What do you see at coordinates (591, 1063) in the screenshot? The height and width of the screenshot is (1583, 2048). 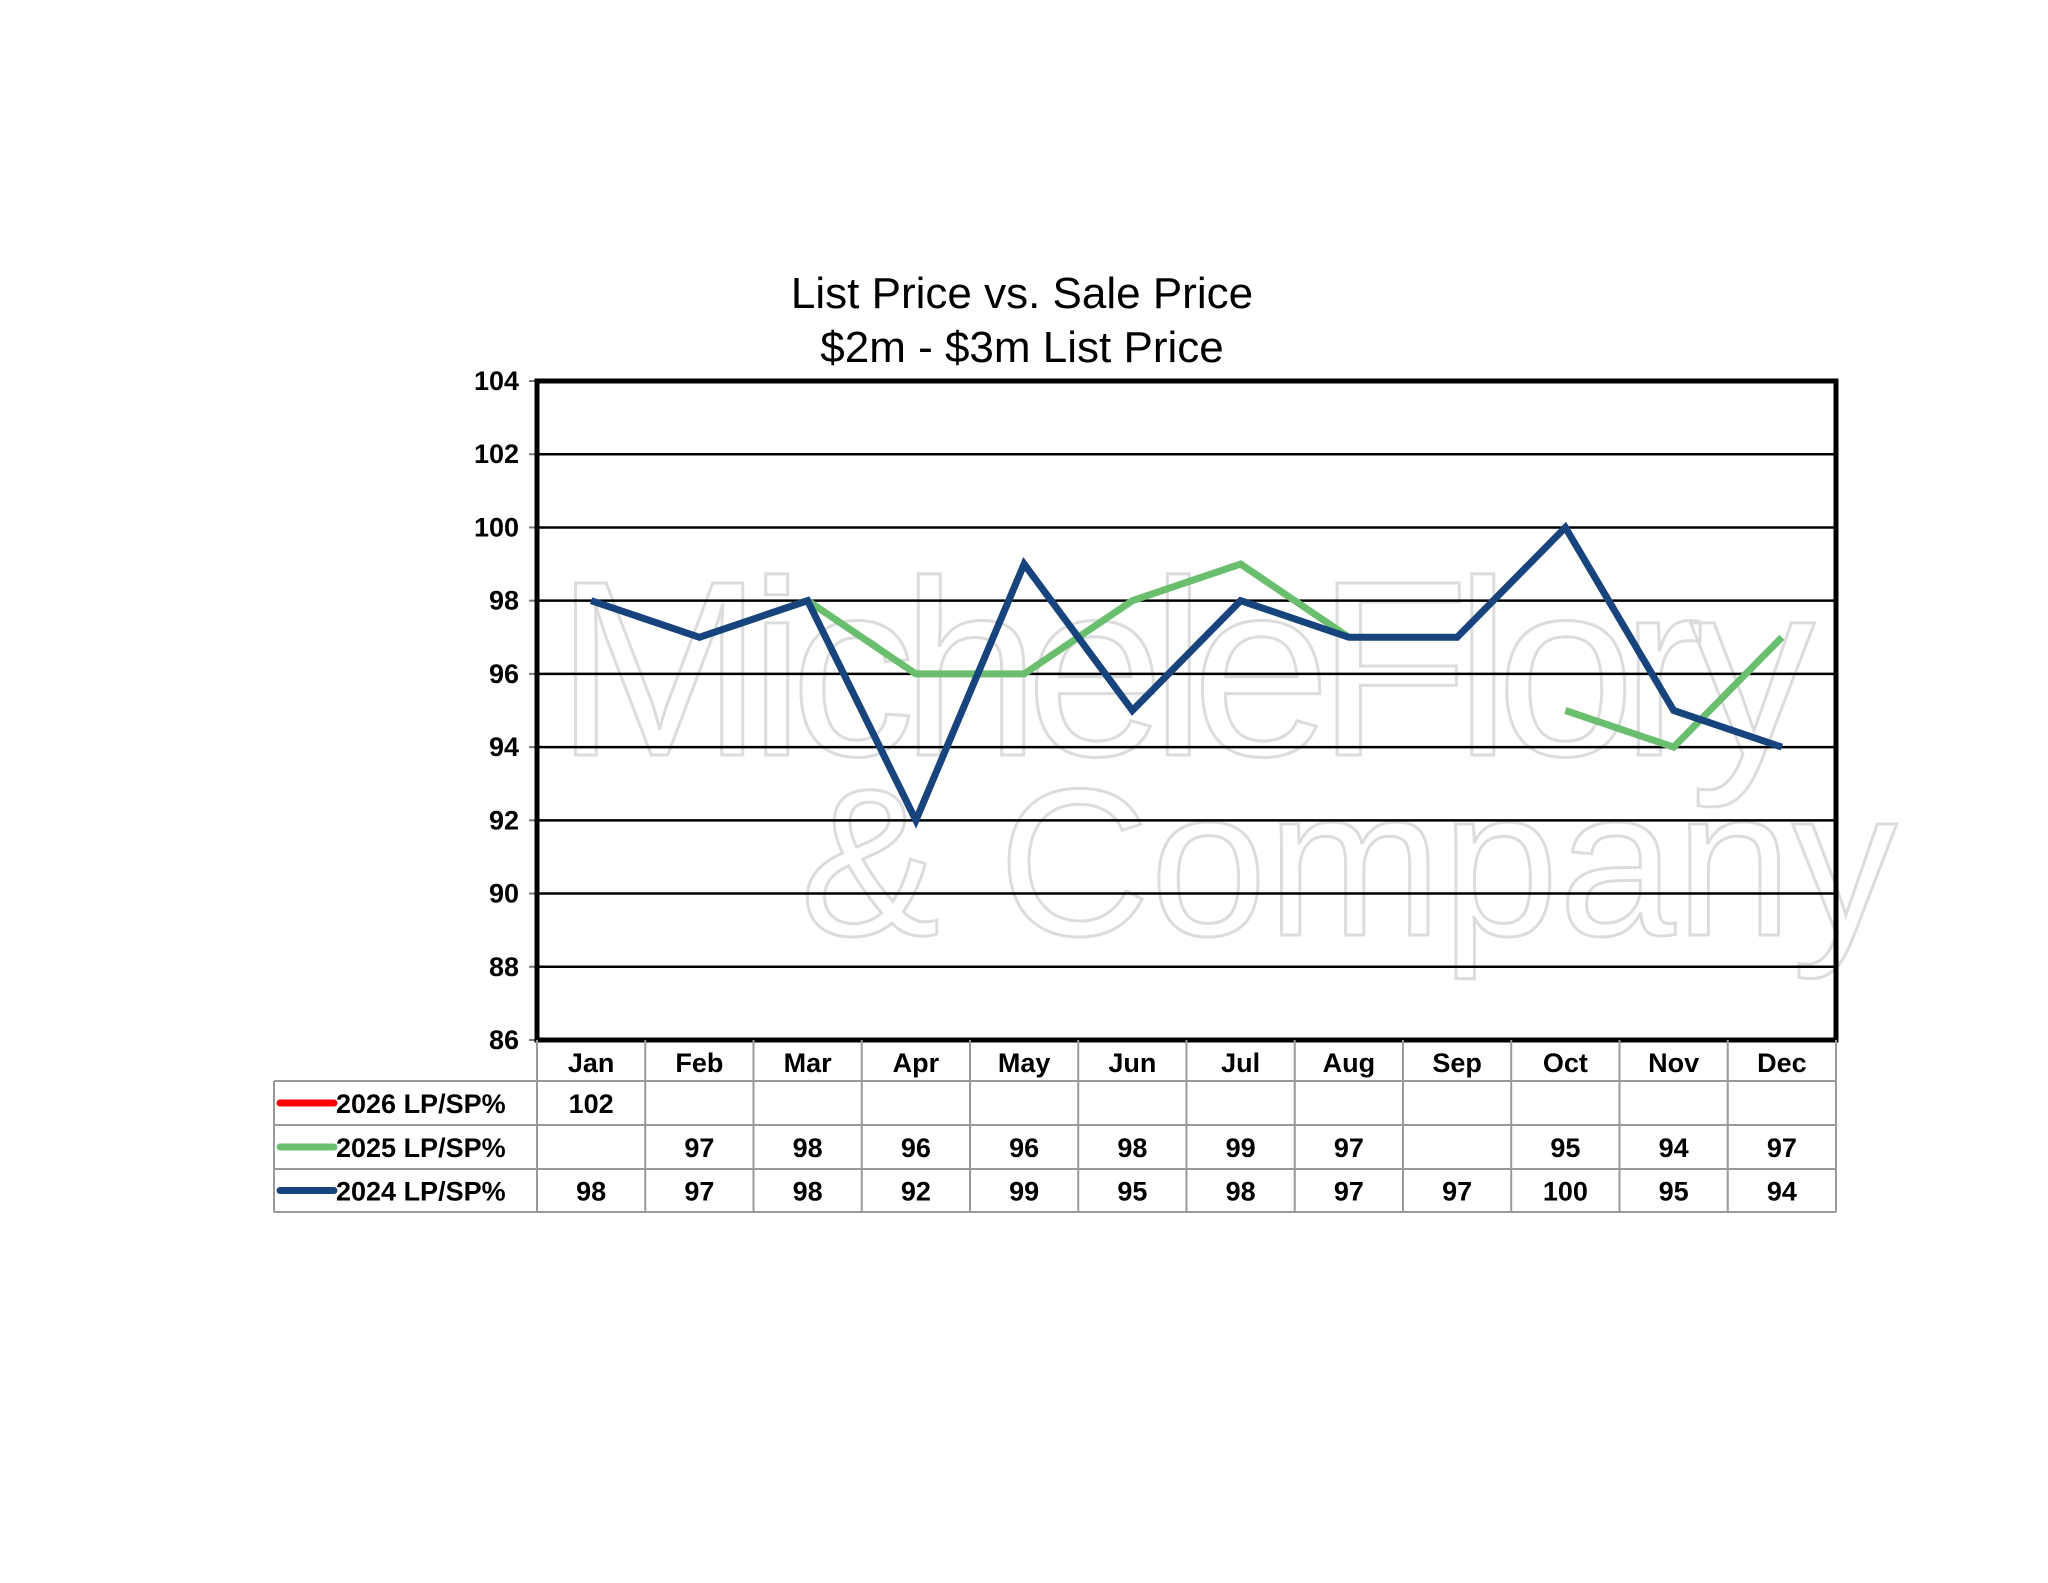 I see `x-tick-label: Jan` at bounding box center [591, 1063].